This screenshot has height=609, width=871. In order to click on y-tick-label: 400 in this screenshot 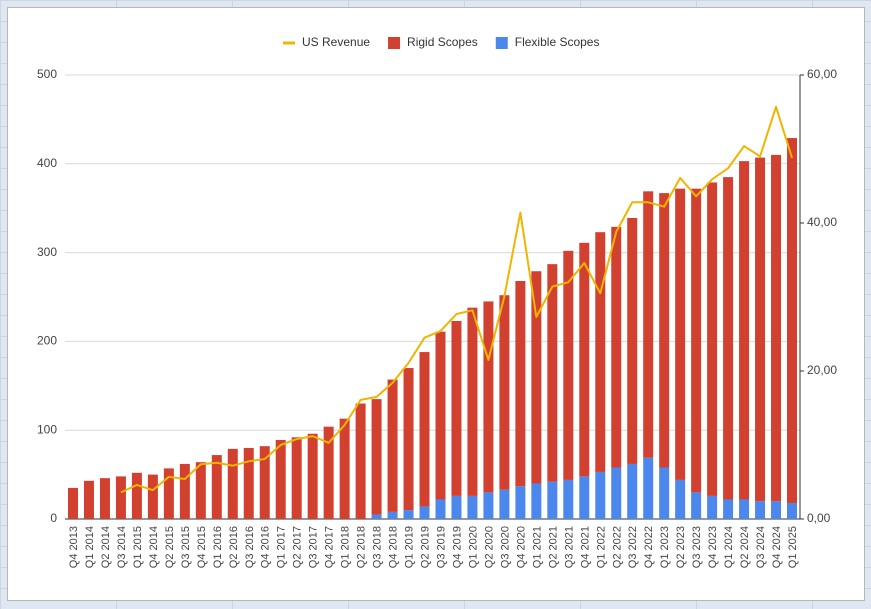, I will do `click(47, 163)`.